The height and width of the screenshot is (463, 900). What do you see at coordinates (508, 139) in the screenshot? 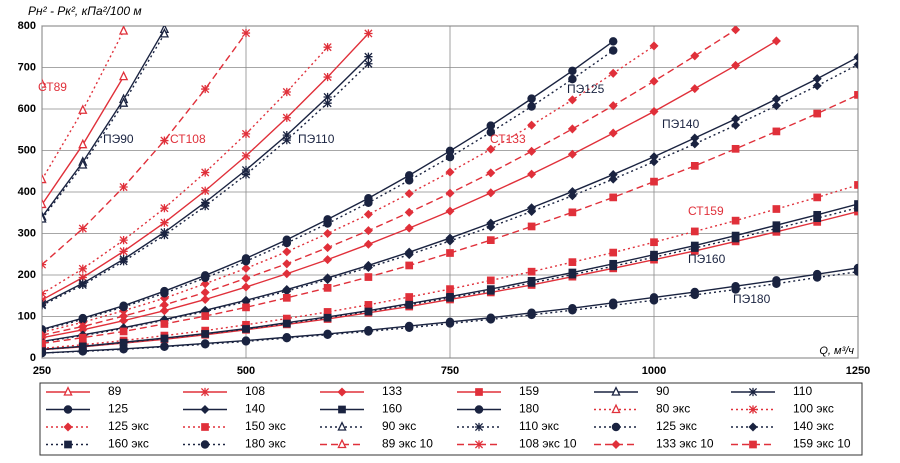
I see `annotation: СТ133` at bounding box center [508, 139].